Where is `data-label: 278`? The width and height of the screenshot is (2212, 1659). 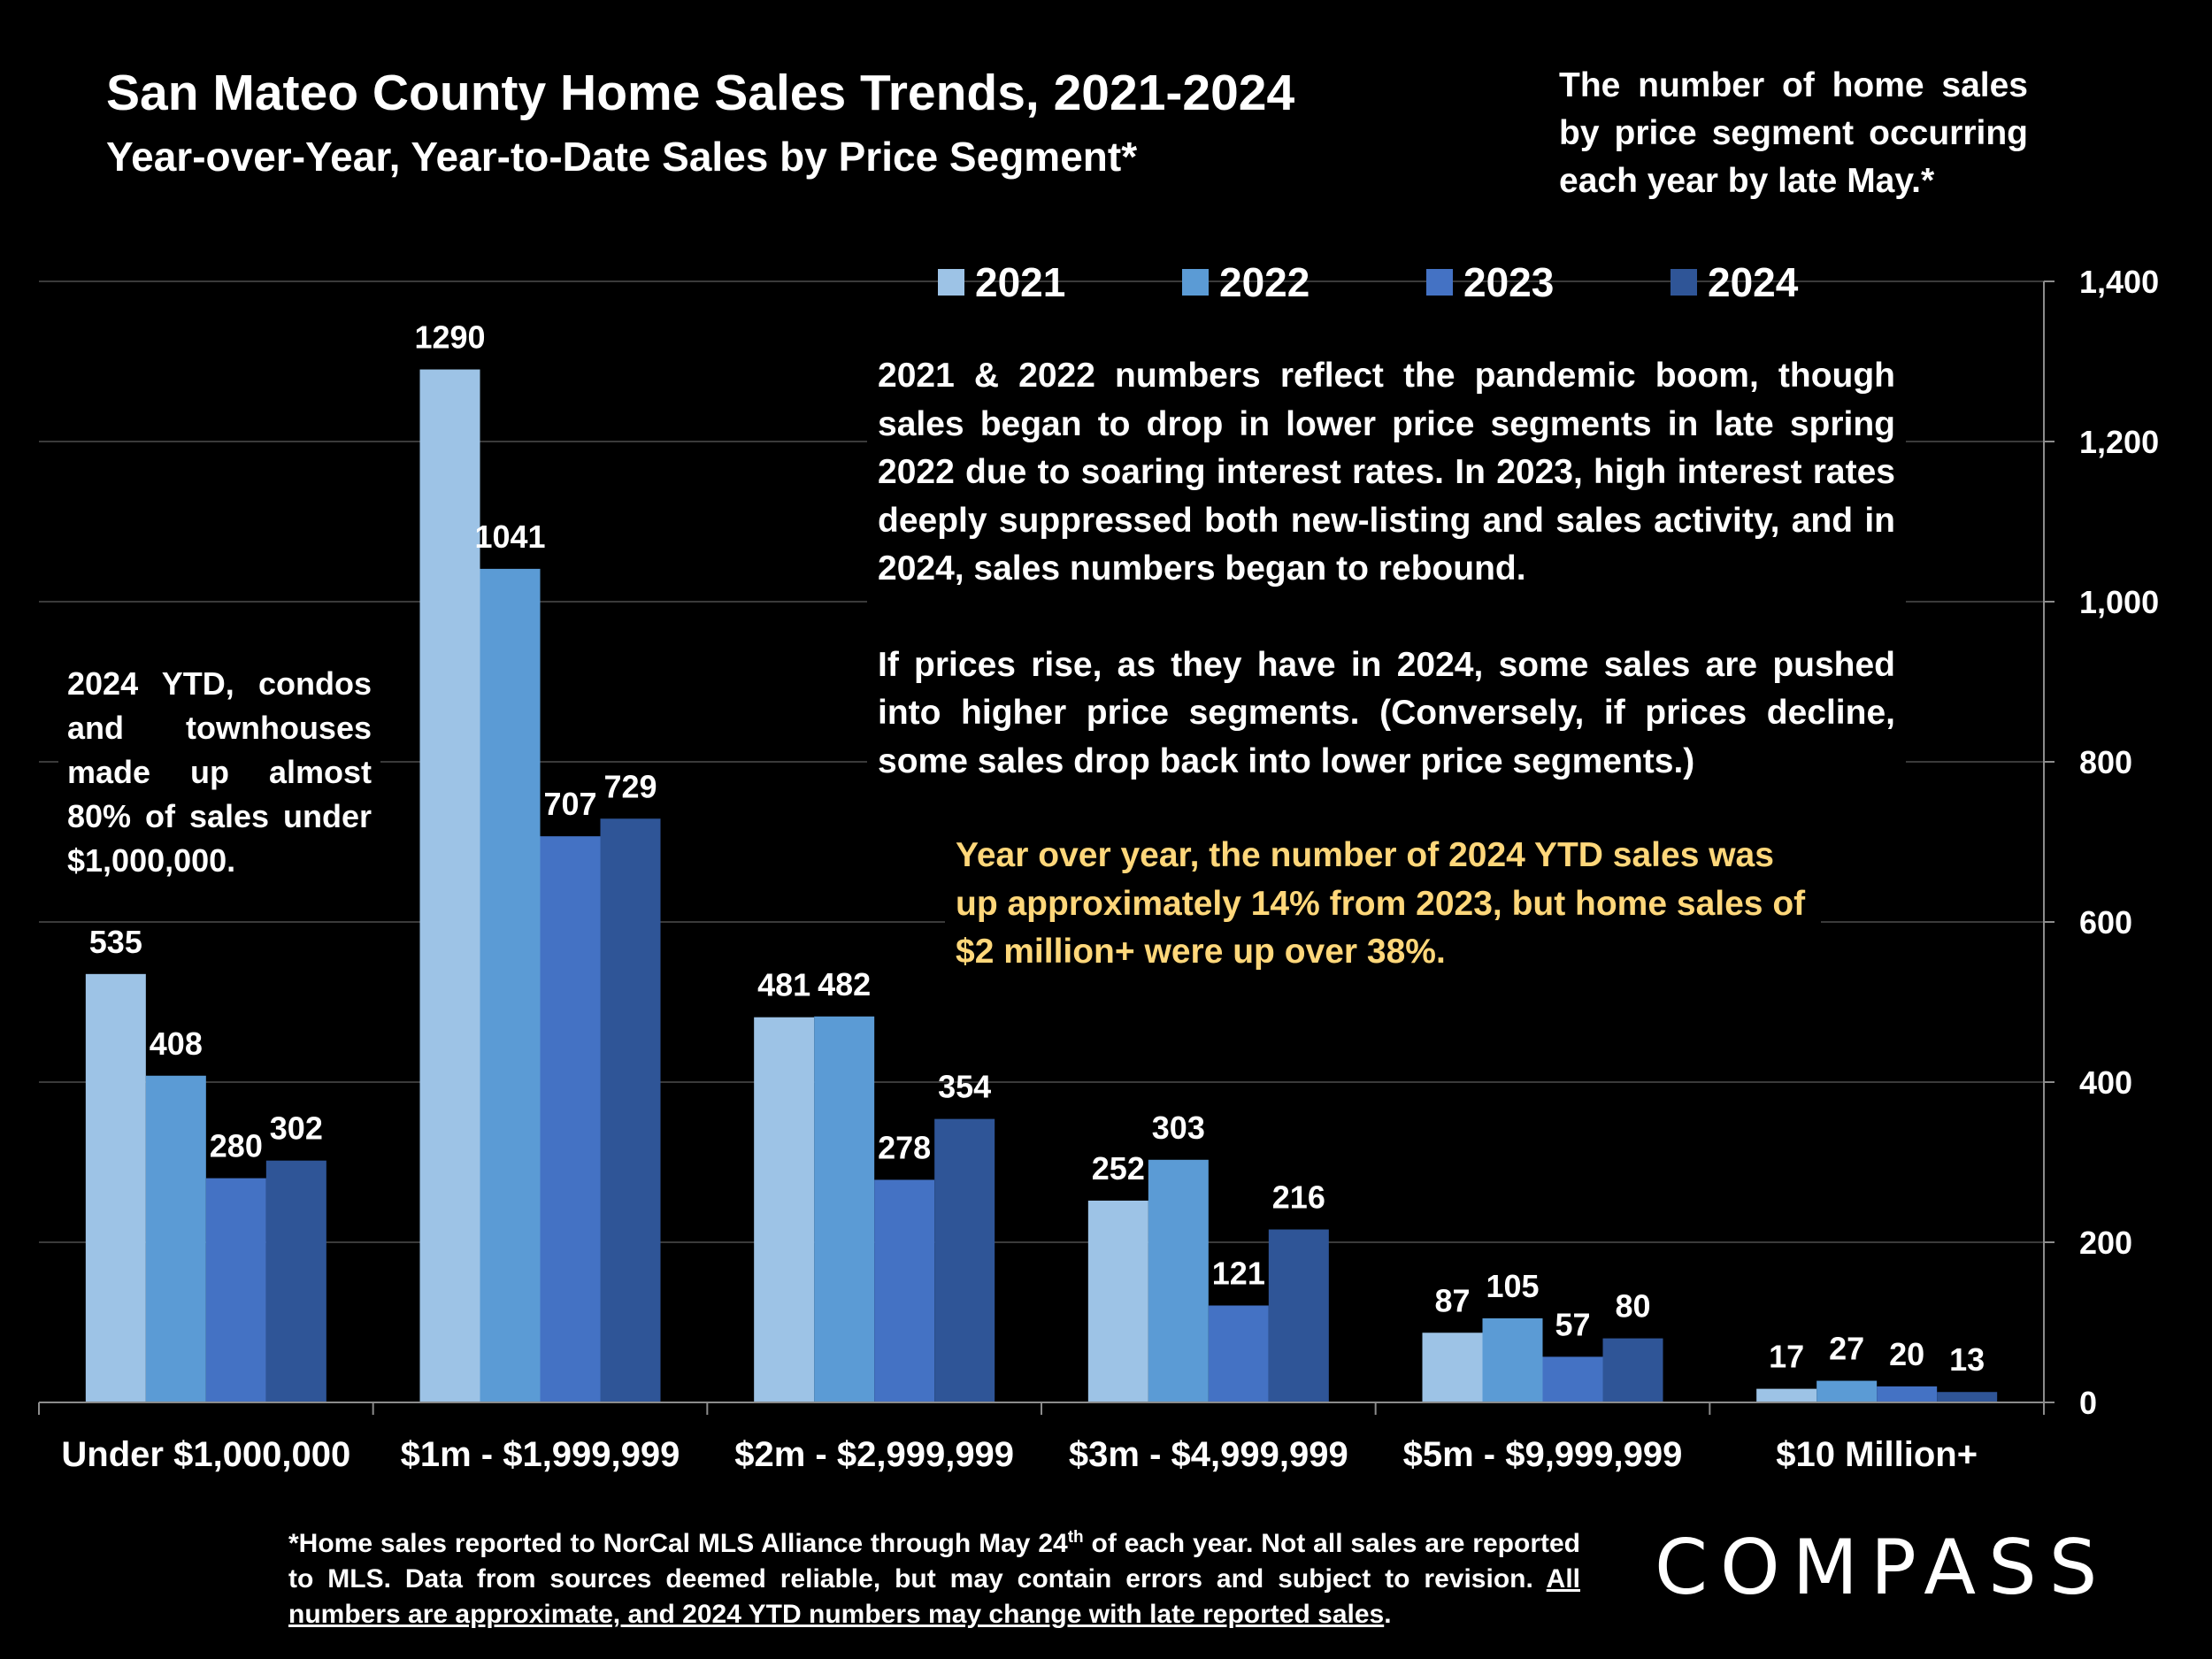 data-label: 278 is located at coordinates (905, 1147).